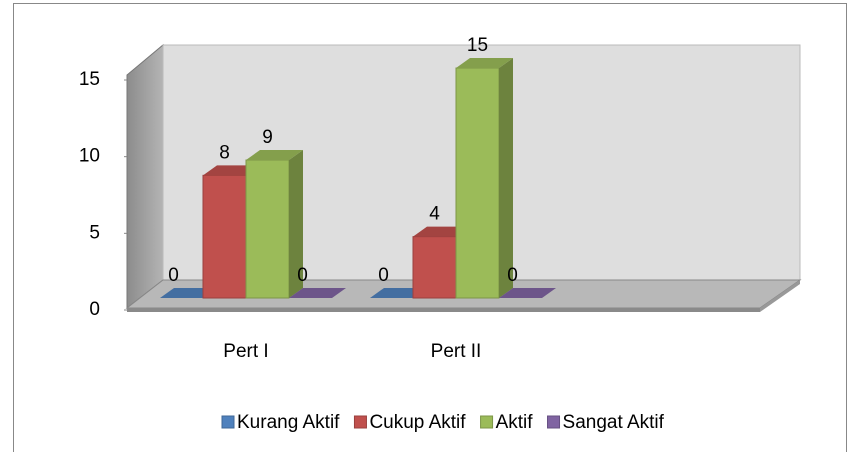 The height and width of the screenshot is (452, 854). I want to click on y-tick-label: 15, so click(89, 79).